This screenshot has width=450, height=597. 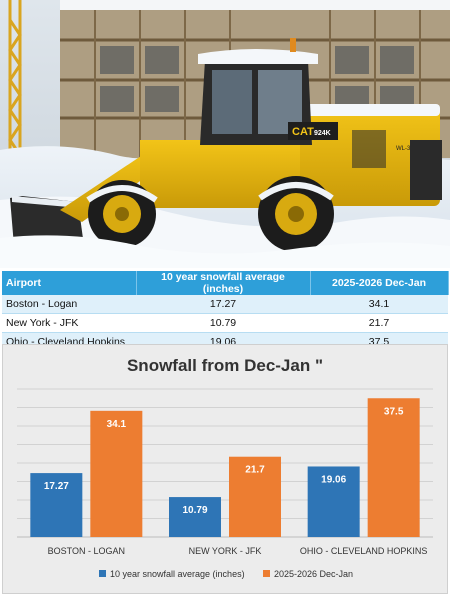 I want to click on cell-season: 21.7, so click(x=379, y=323).